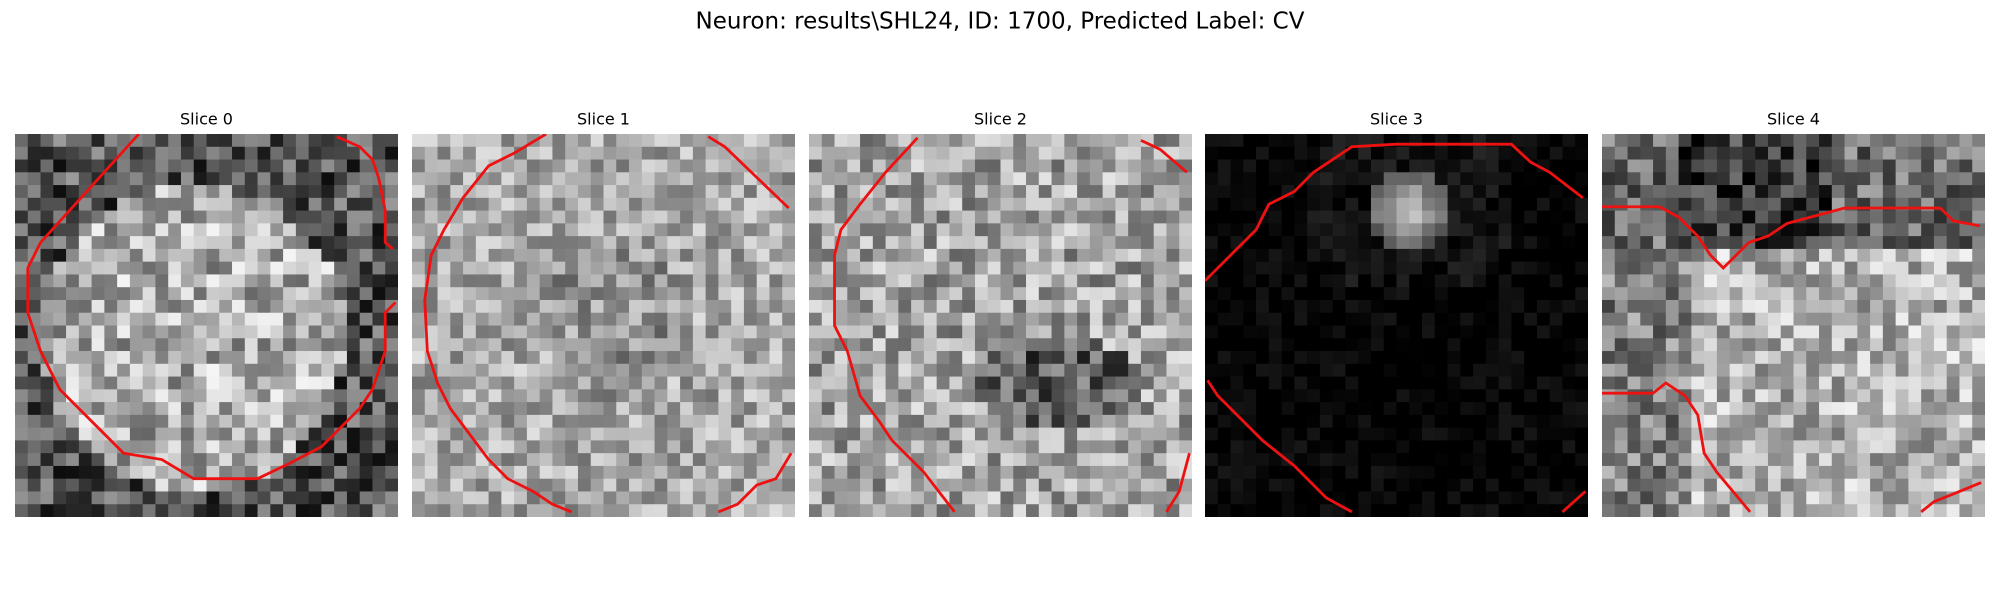 The width and height of the screenshot is (2000, 600). Describe the element at coordinates (1000, 119) in the screenshot. I see `panel-title: Slice 2` at that location.